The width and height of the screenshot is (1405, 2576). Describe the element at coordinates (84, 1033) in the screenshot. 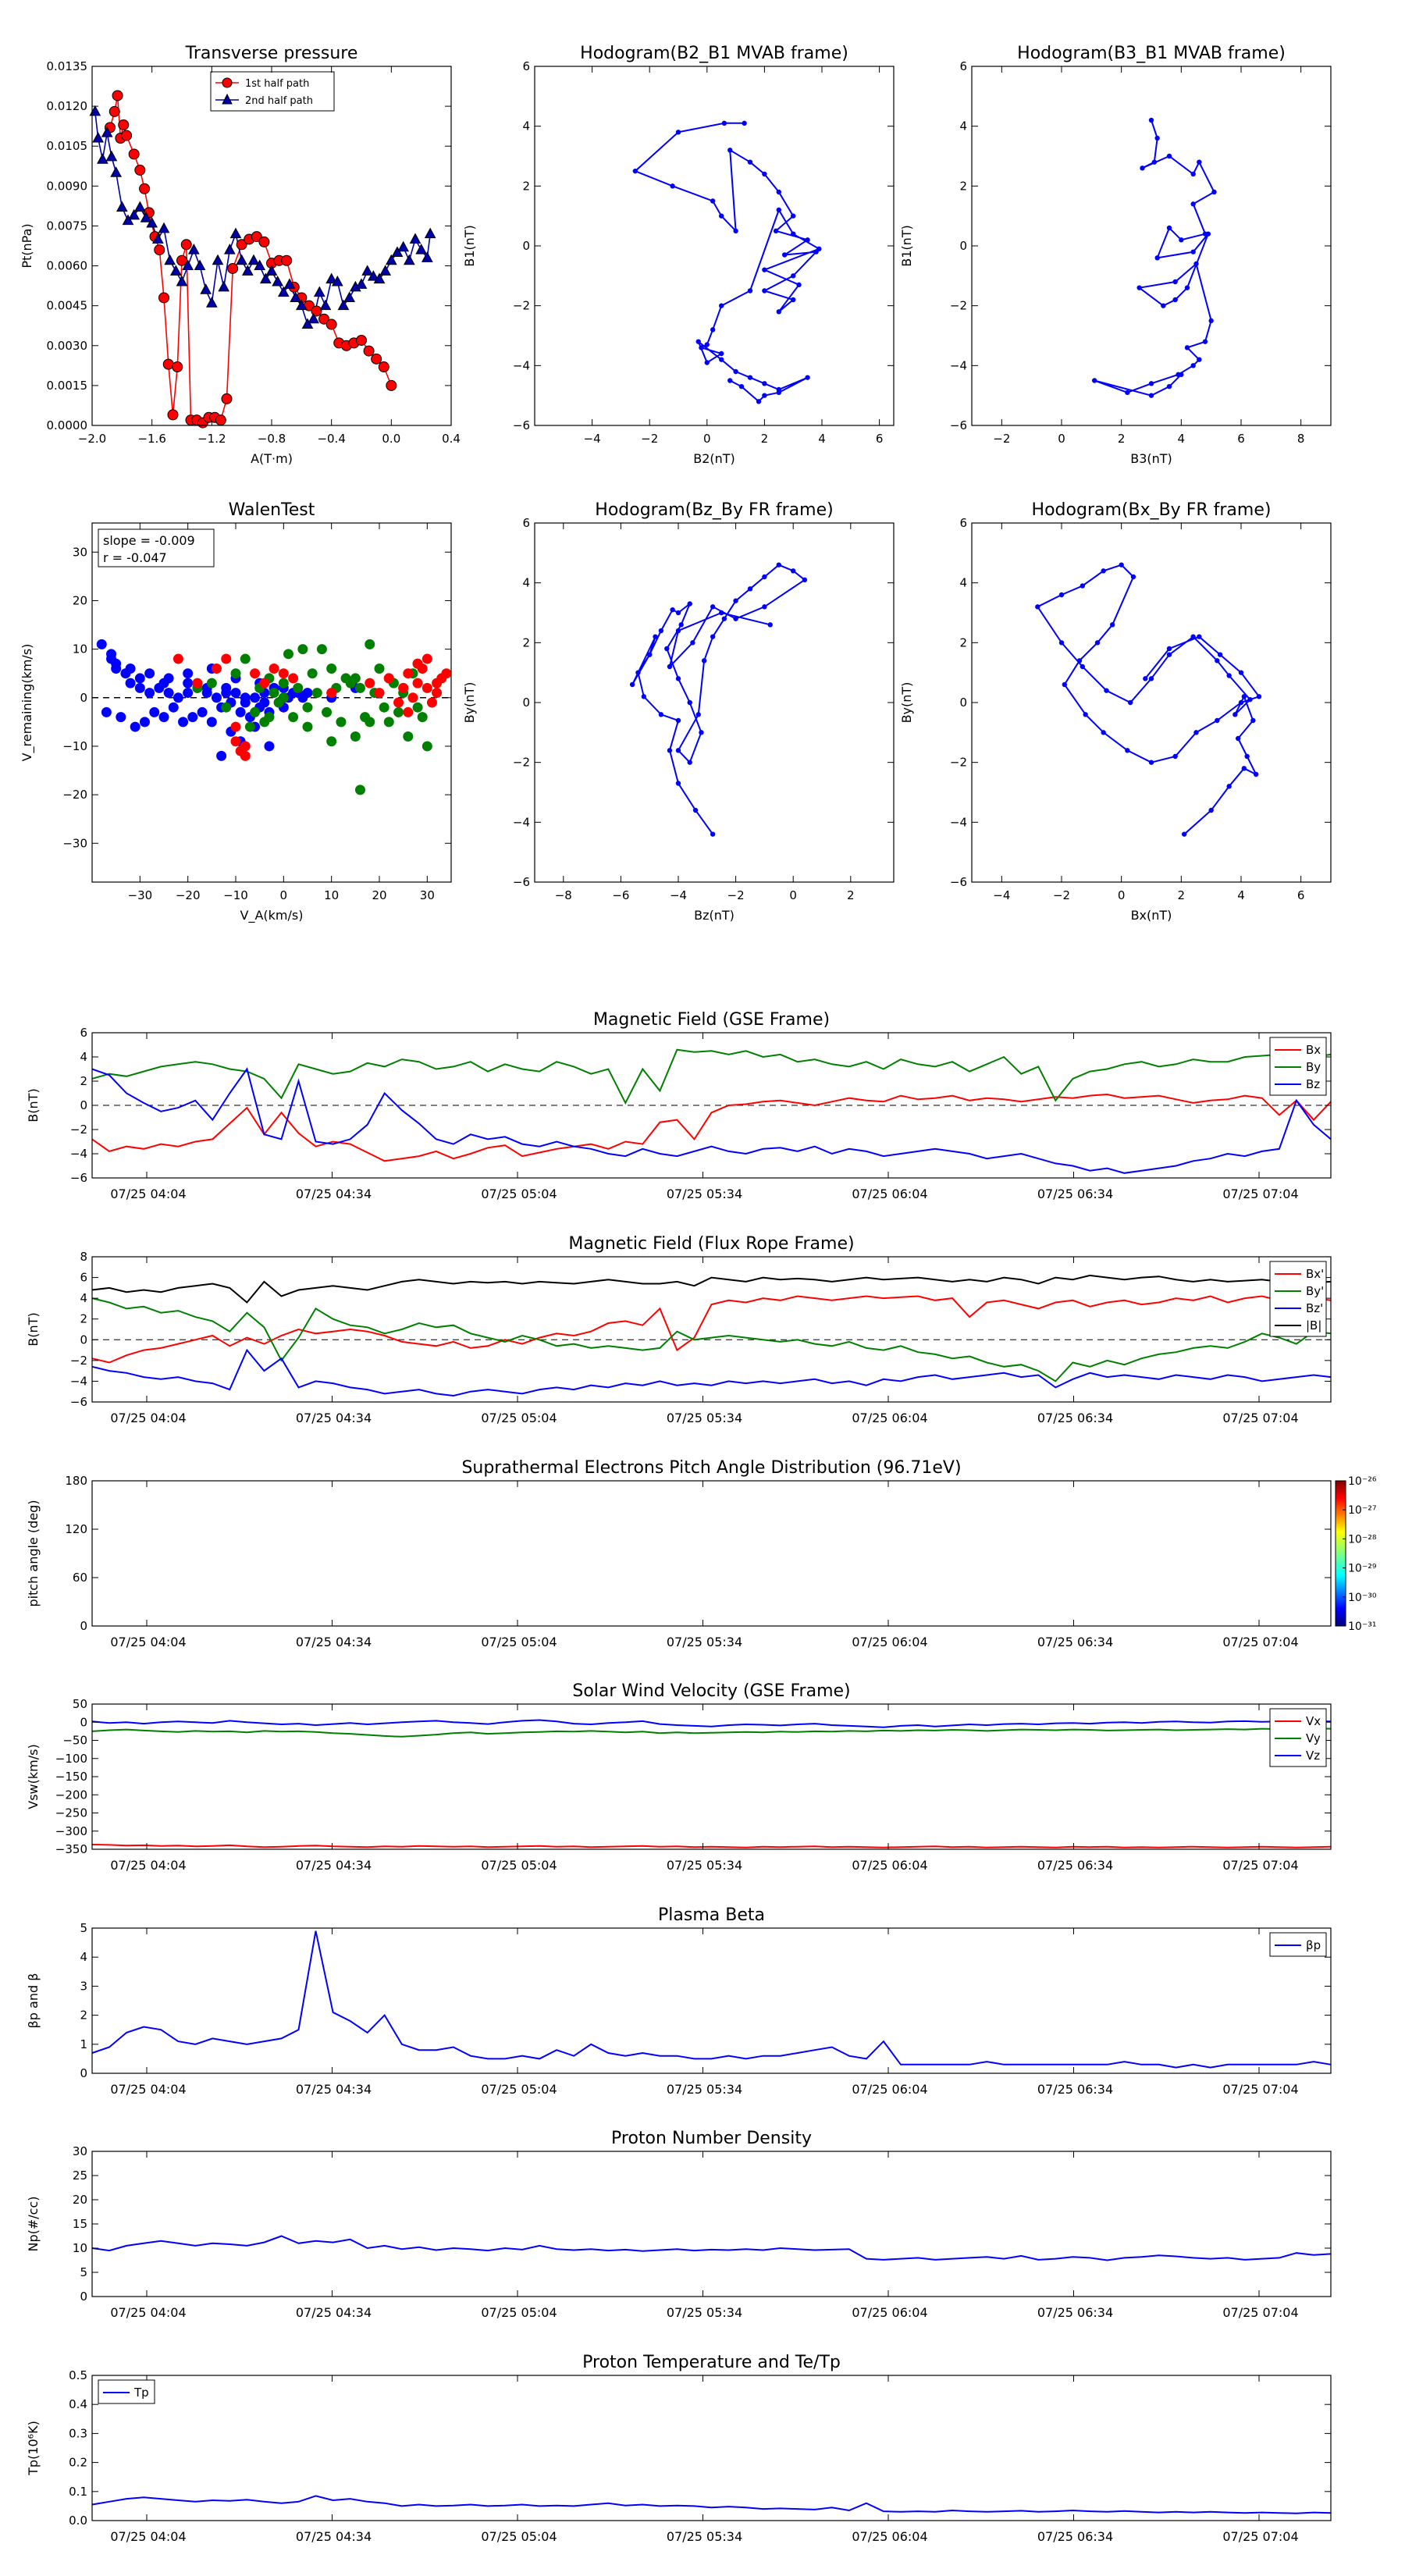

I see `mag-gse-ytick-label: 6` at that location.